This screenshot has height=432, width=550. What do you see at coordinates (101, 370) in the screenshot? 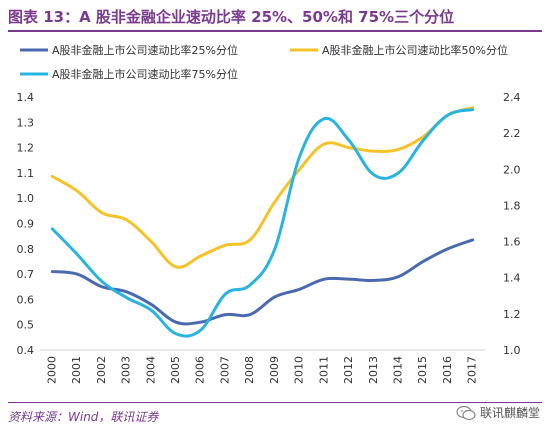
I see `x-tick-label: 2002` at bounding box center [101, 370].